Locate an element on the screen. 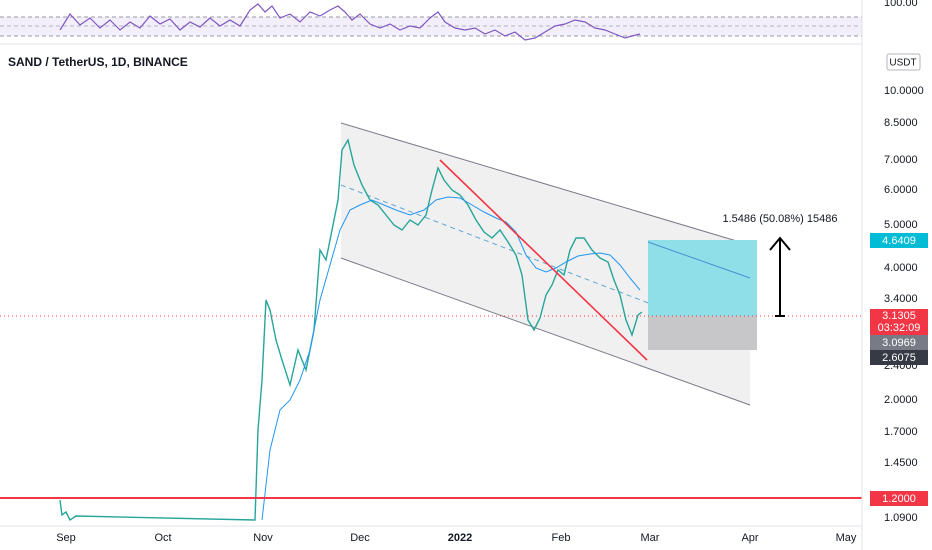 The height and width of the screenshot is (550, 932). price-label: 1.0900 is located at coordinates (901, 518).